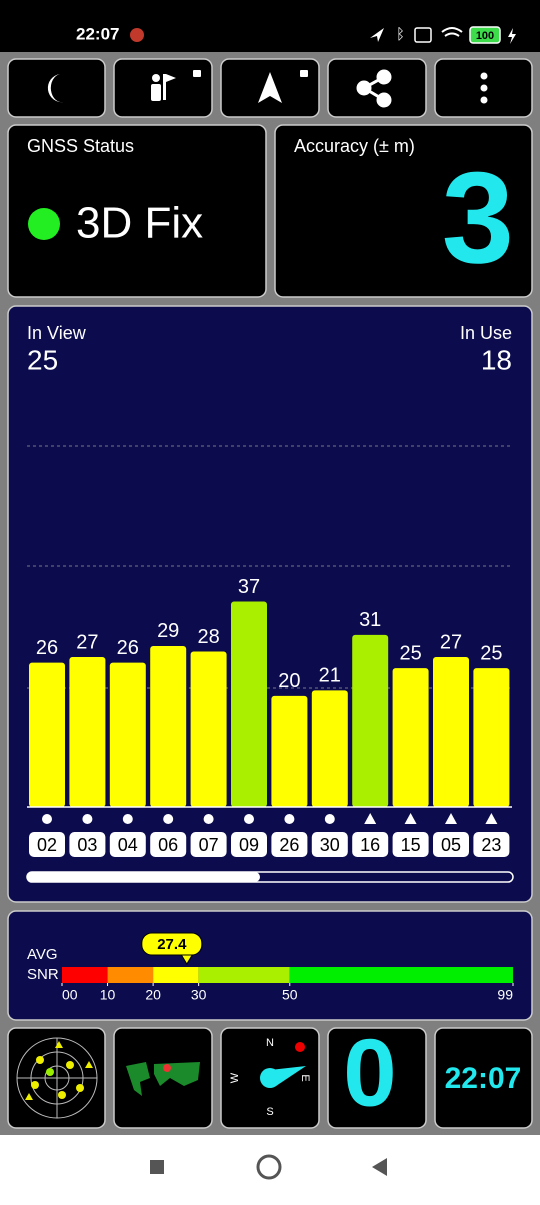 This screenshot has width=540, height=1205. What do you see at coordinates (304, 73) in the screenshot?
I see `lock-icon` at bounding box center [304, 73].